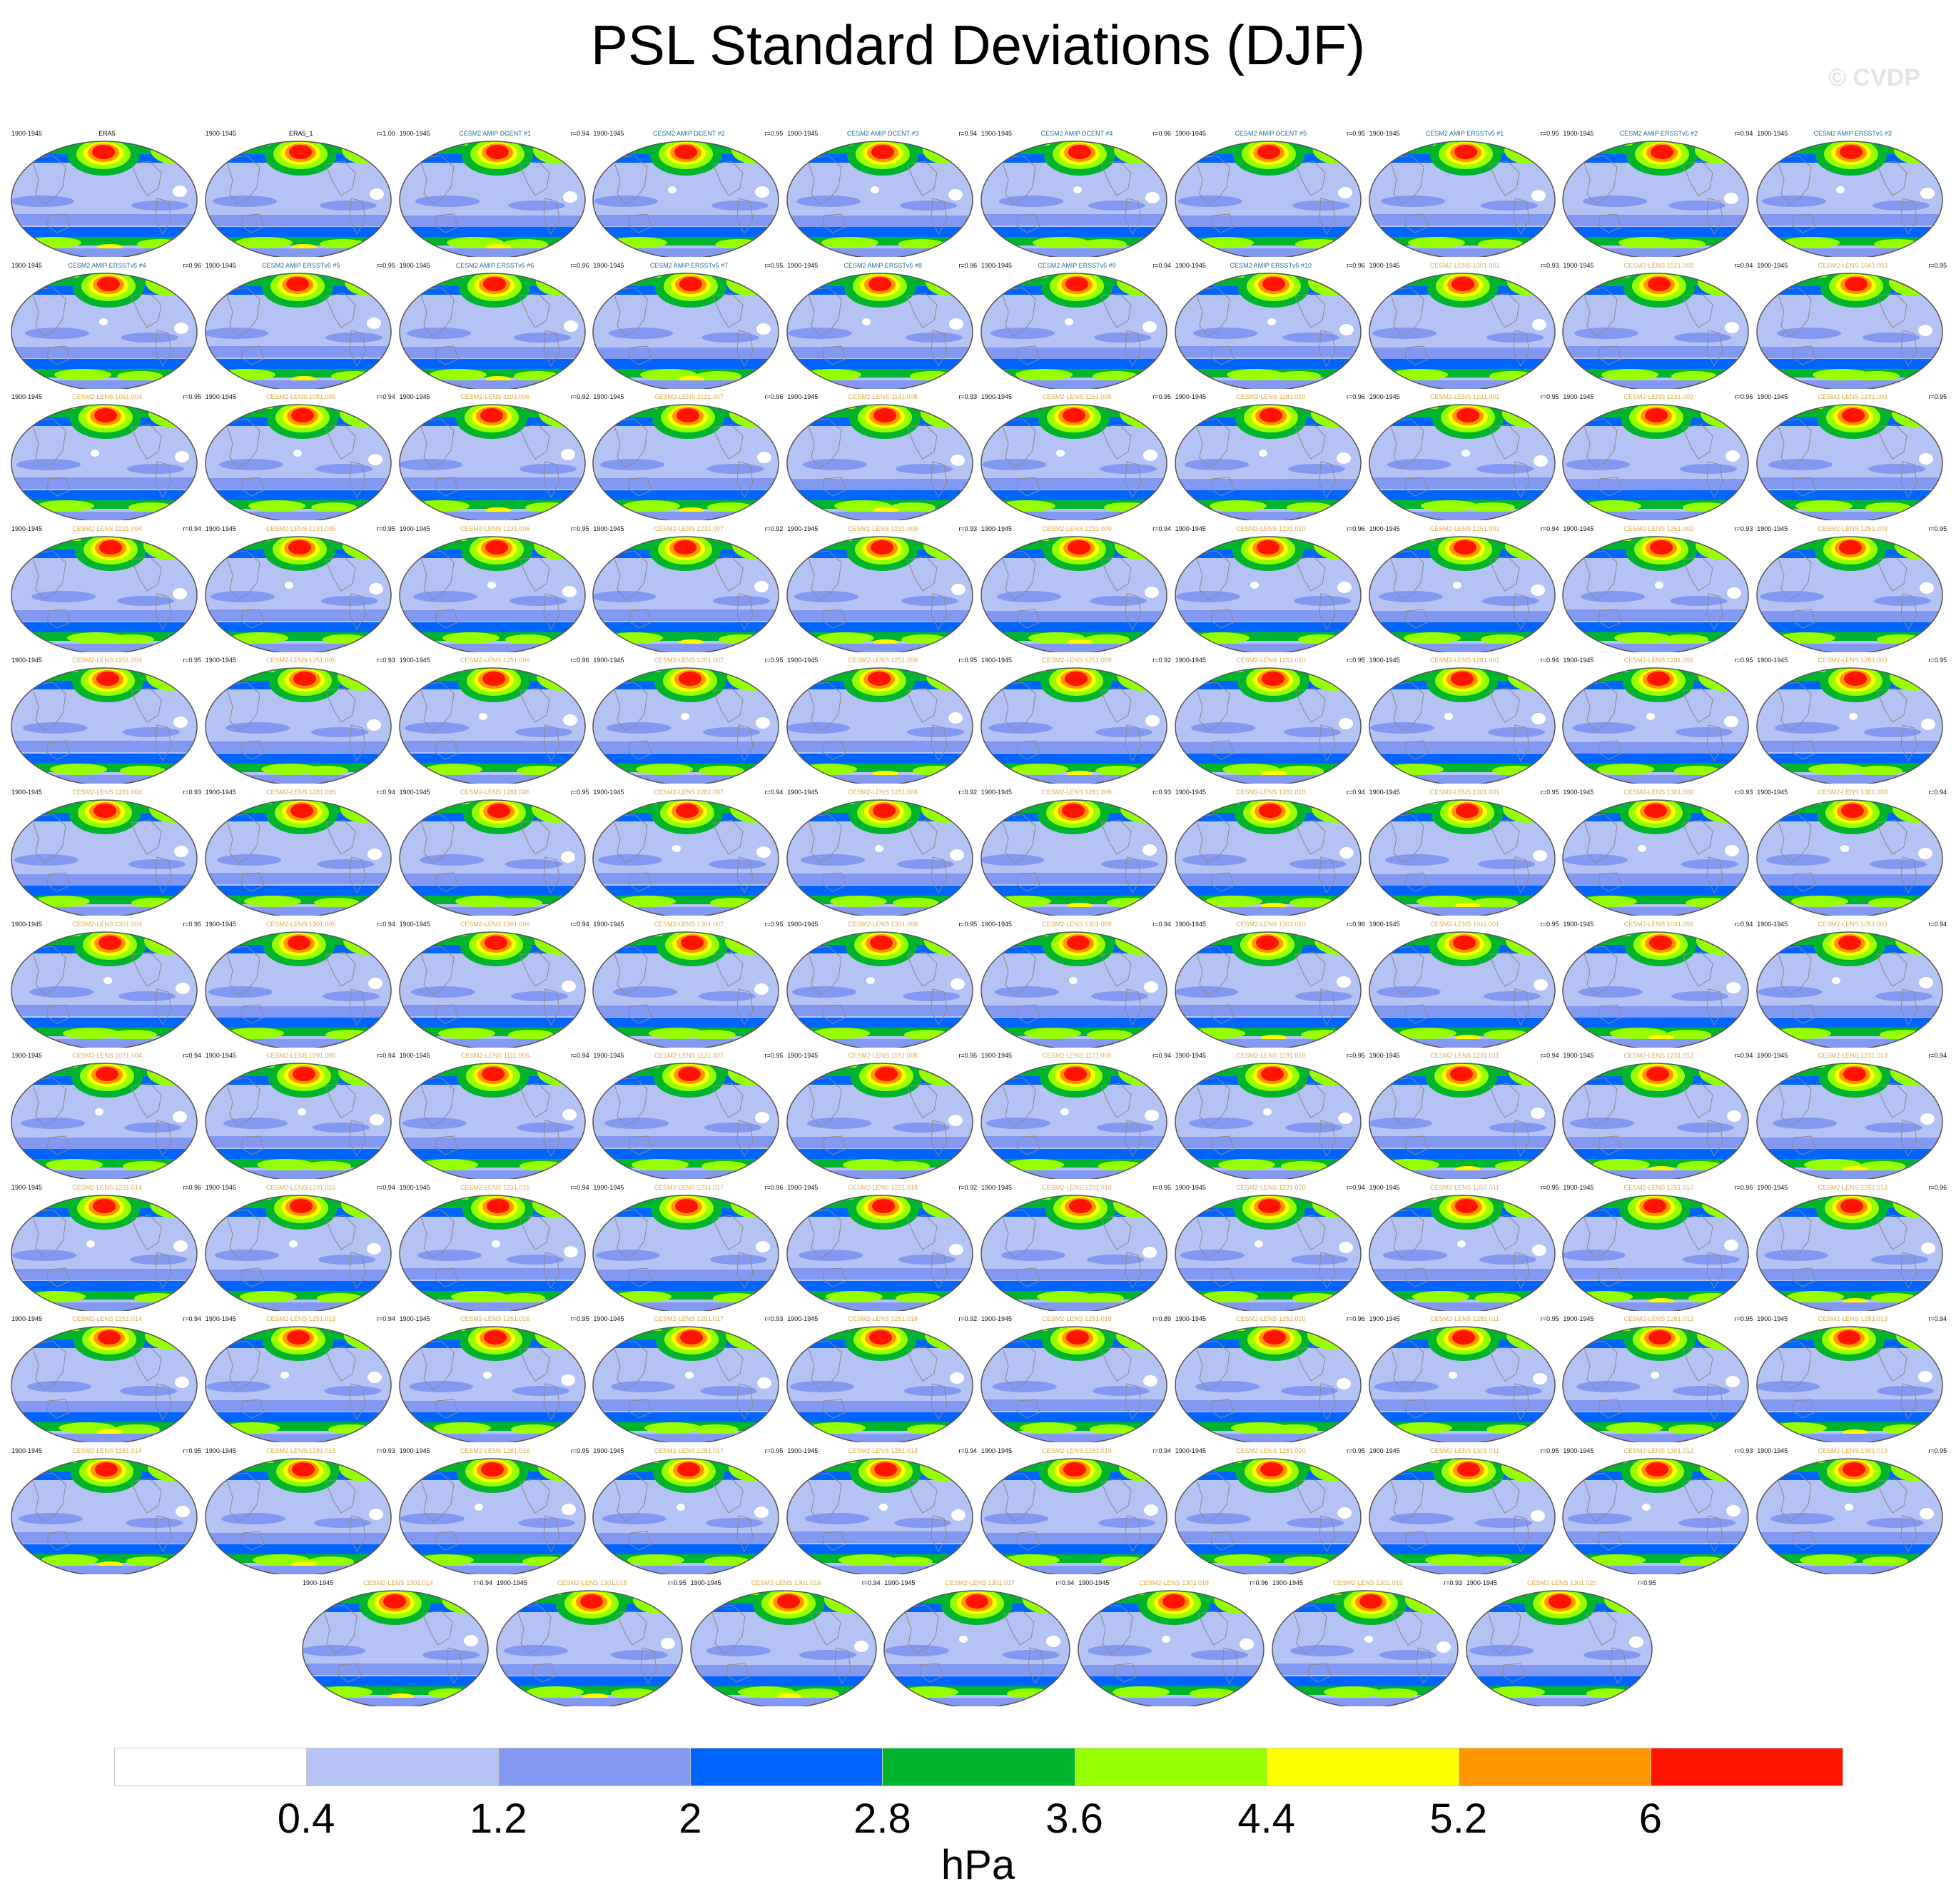 The height and width of the screenshot is (1904, 1956). I want to click on map-panel: 1900-1945 CESM2-LENS 1051.003 r=0.94, so click(1852, 984).